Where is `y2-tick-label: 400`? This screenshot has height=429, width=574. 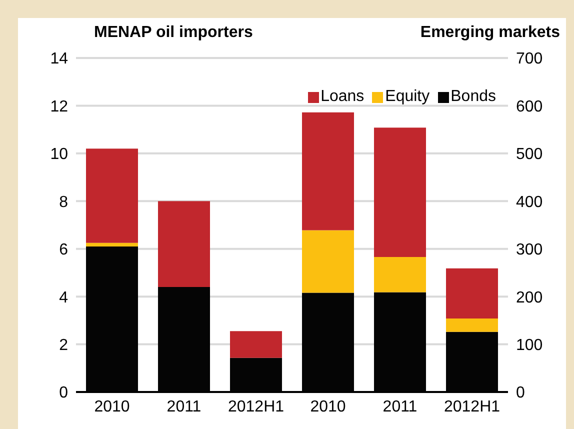
y2-tick-label: 400 is located at coordinates (529, 202).